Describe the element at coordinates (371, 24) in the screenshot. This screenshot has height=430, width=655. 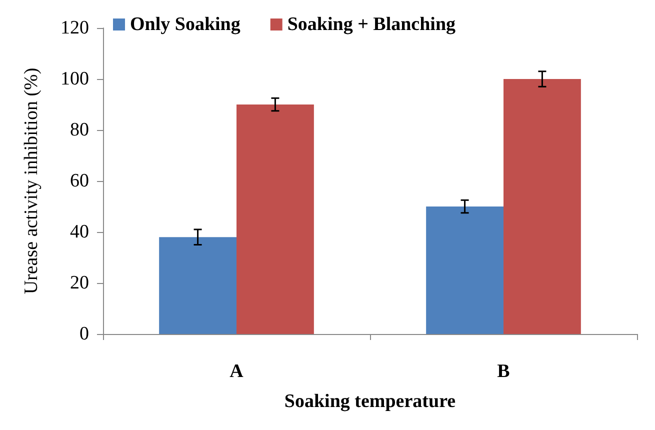
I see `legend-label: Soaking + Blanching` at that location.